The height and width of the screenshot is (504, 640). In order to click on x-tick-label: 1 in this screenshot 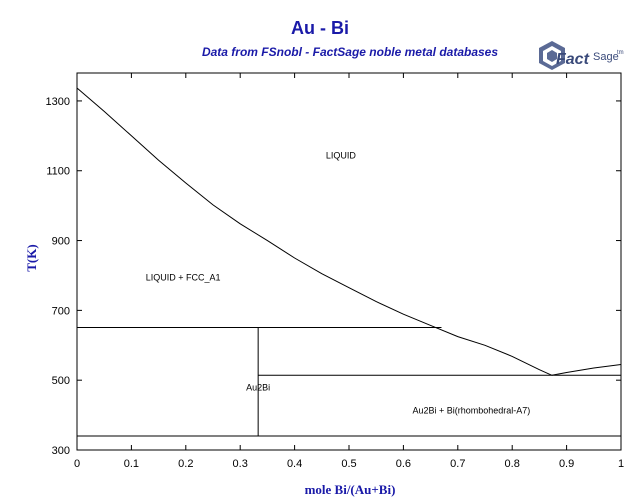, I will do `click(621, 464)`.